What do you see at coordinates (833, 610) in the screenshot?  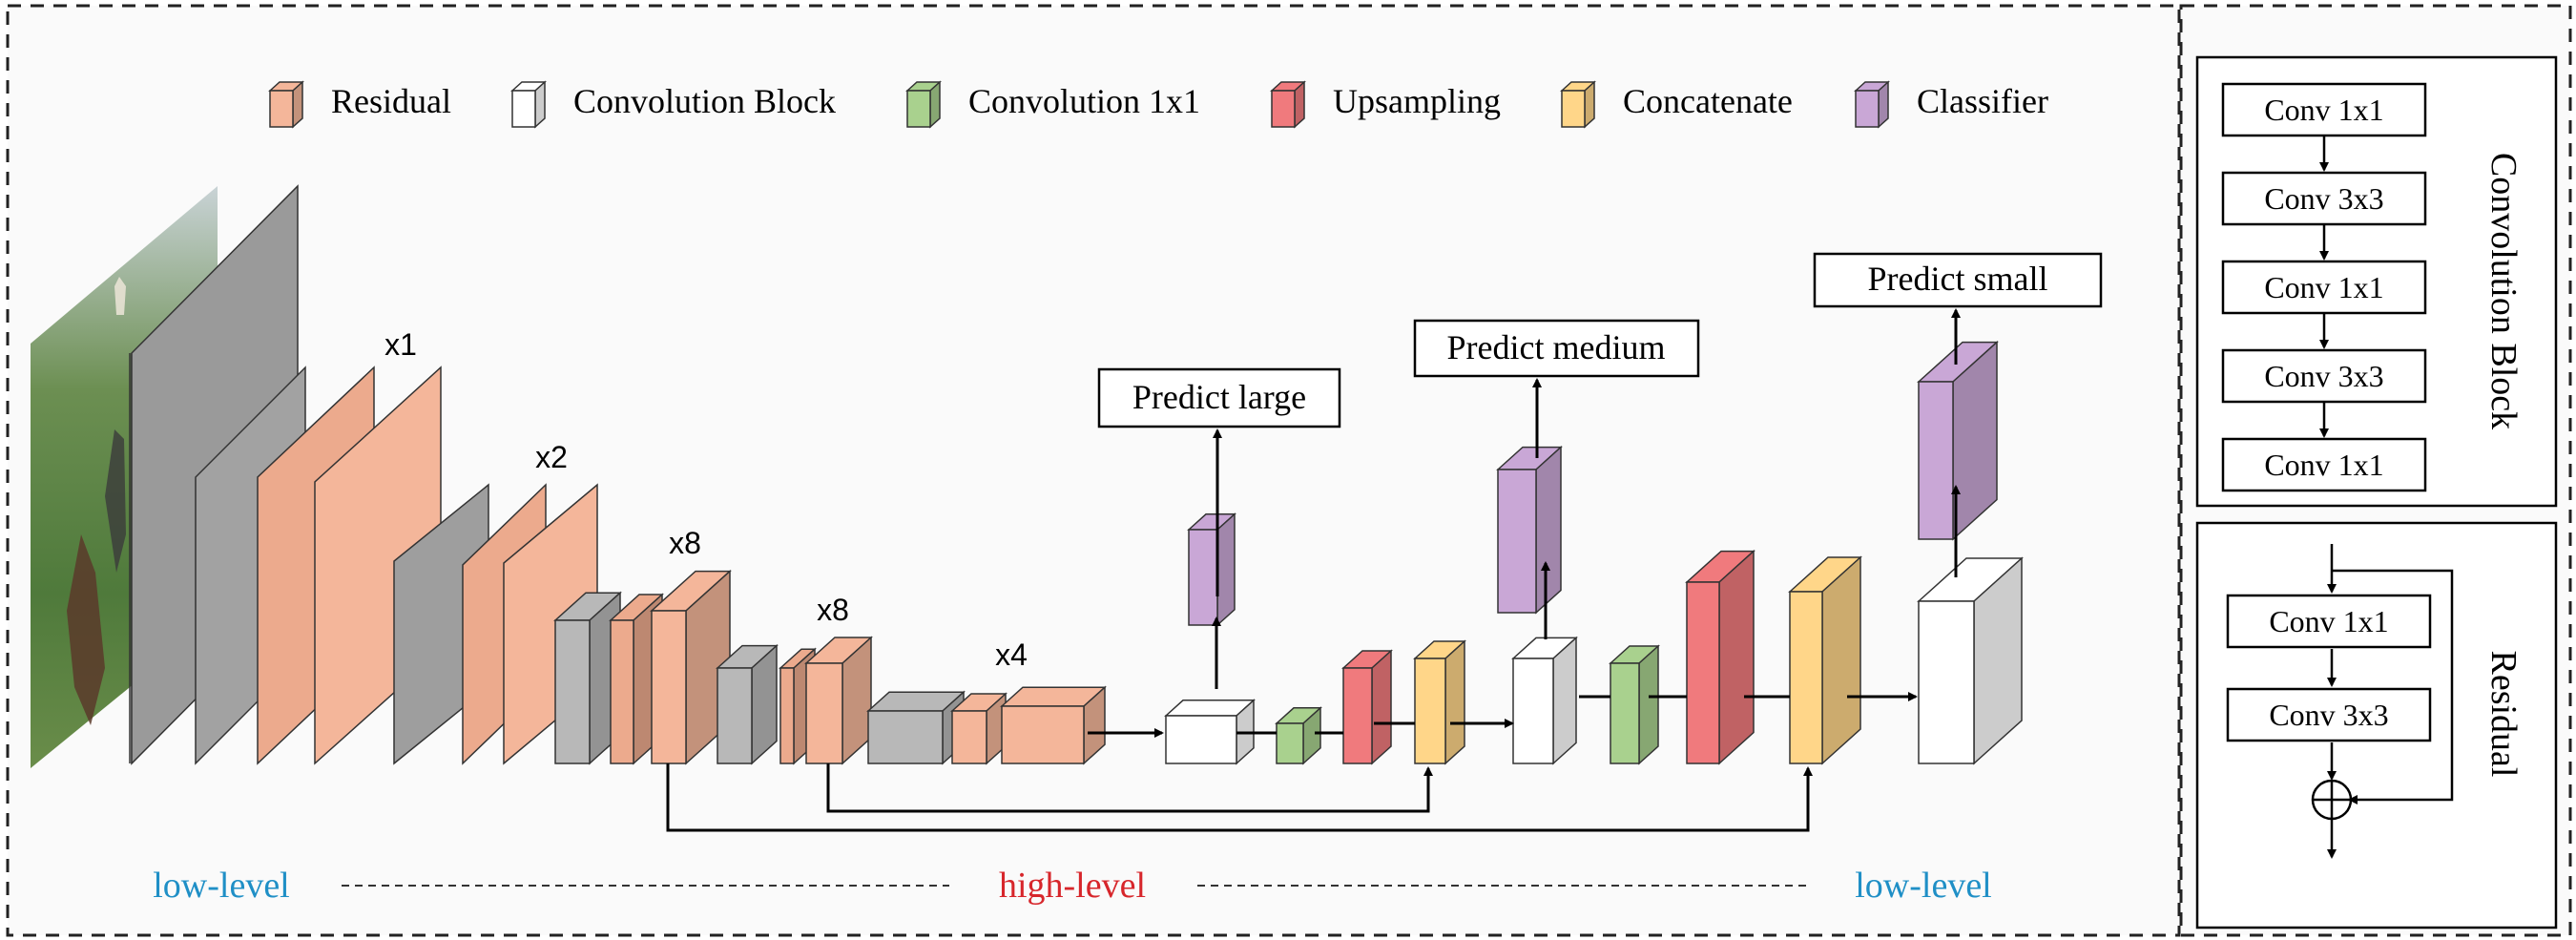 I see `repeat-label-x8-second: x8` at bounding box center [833, 610].